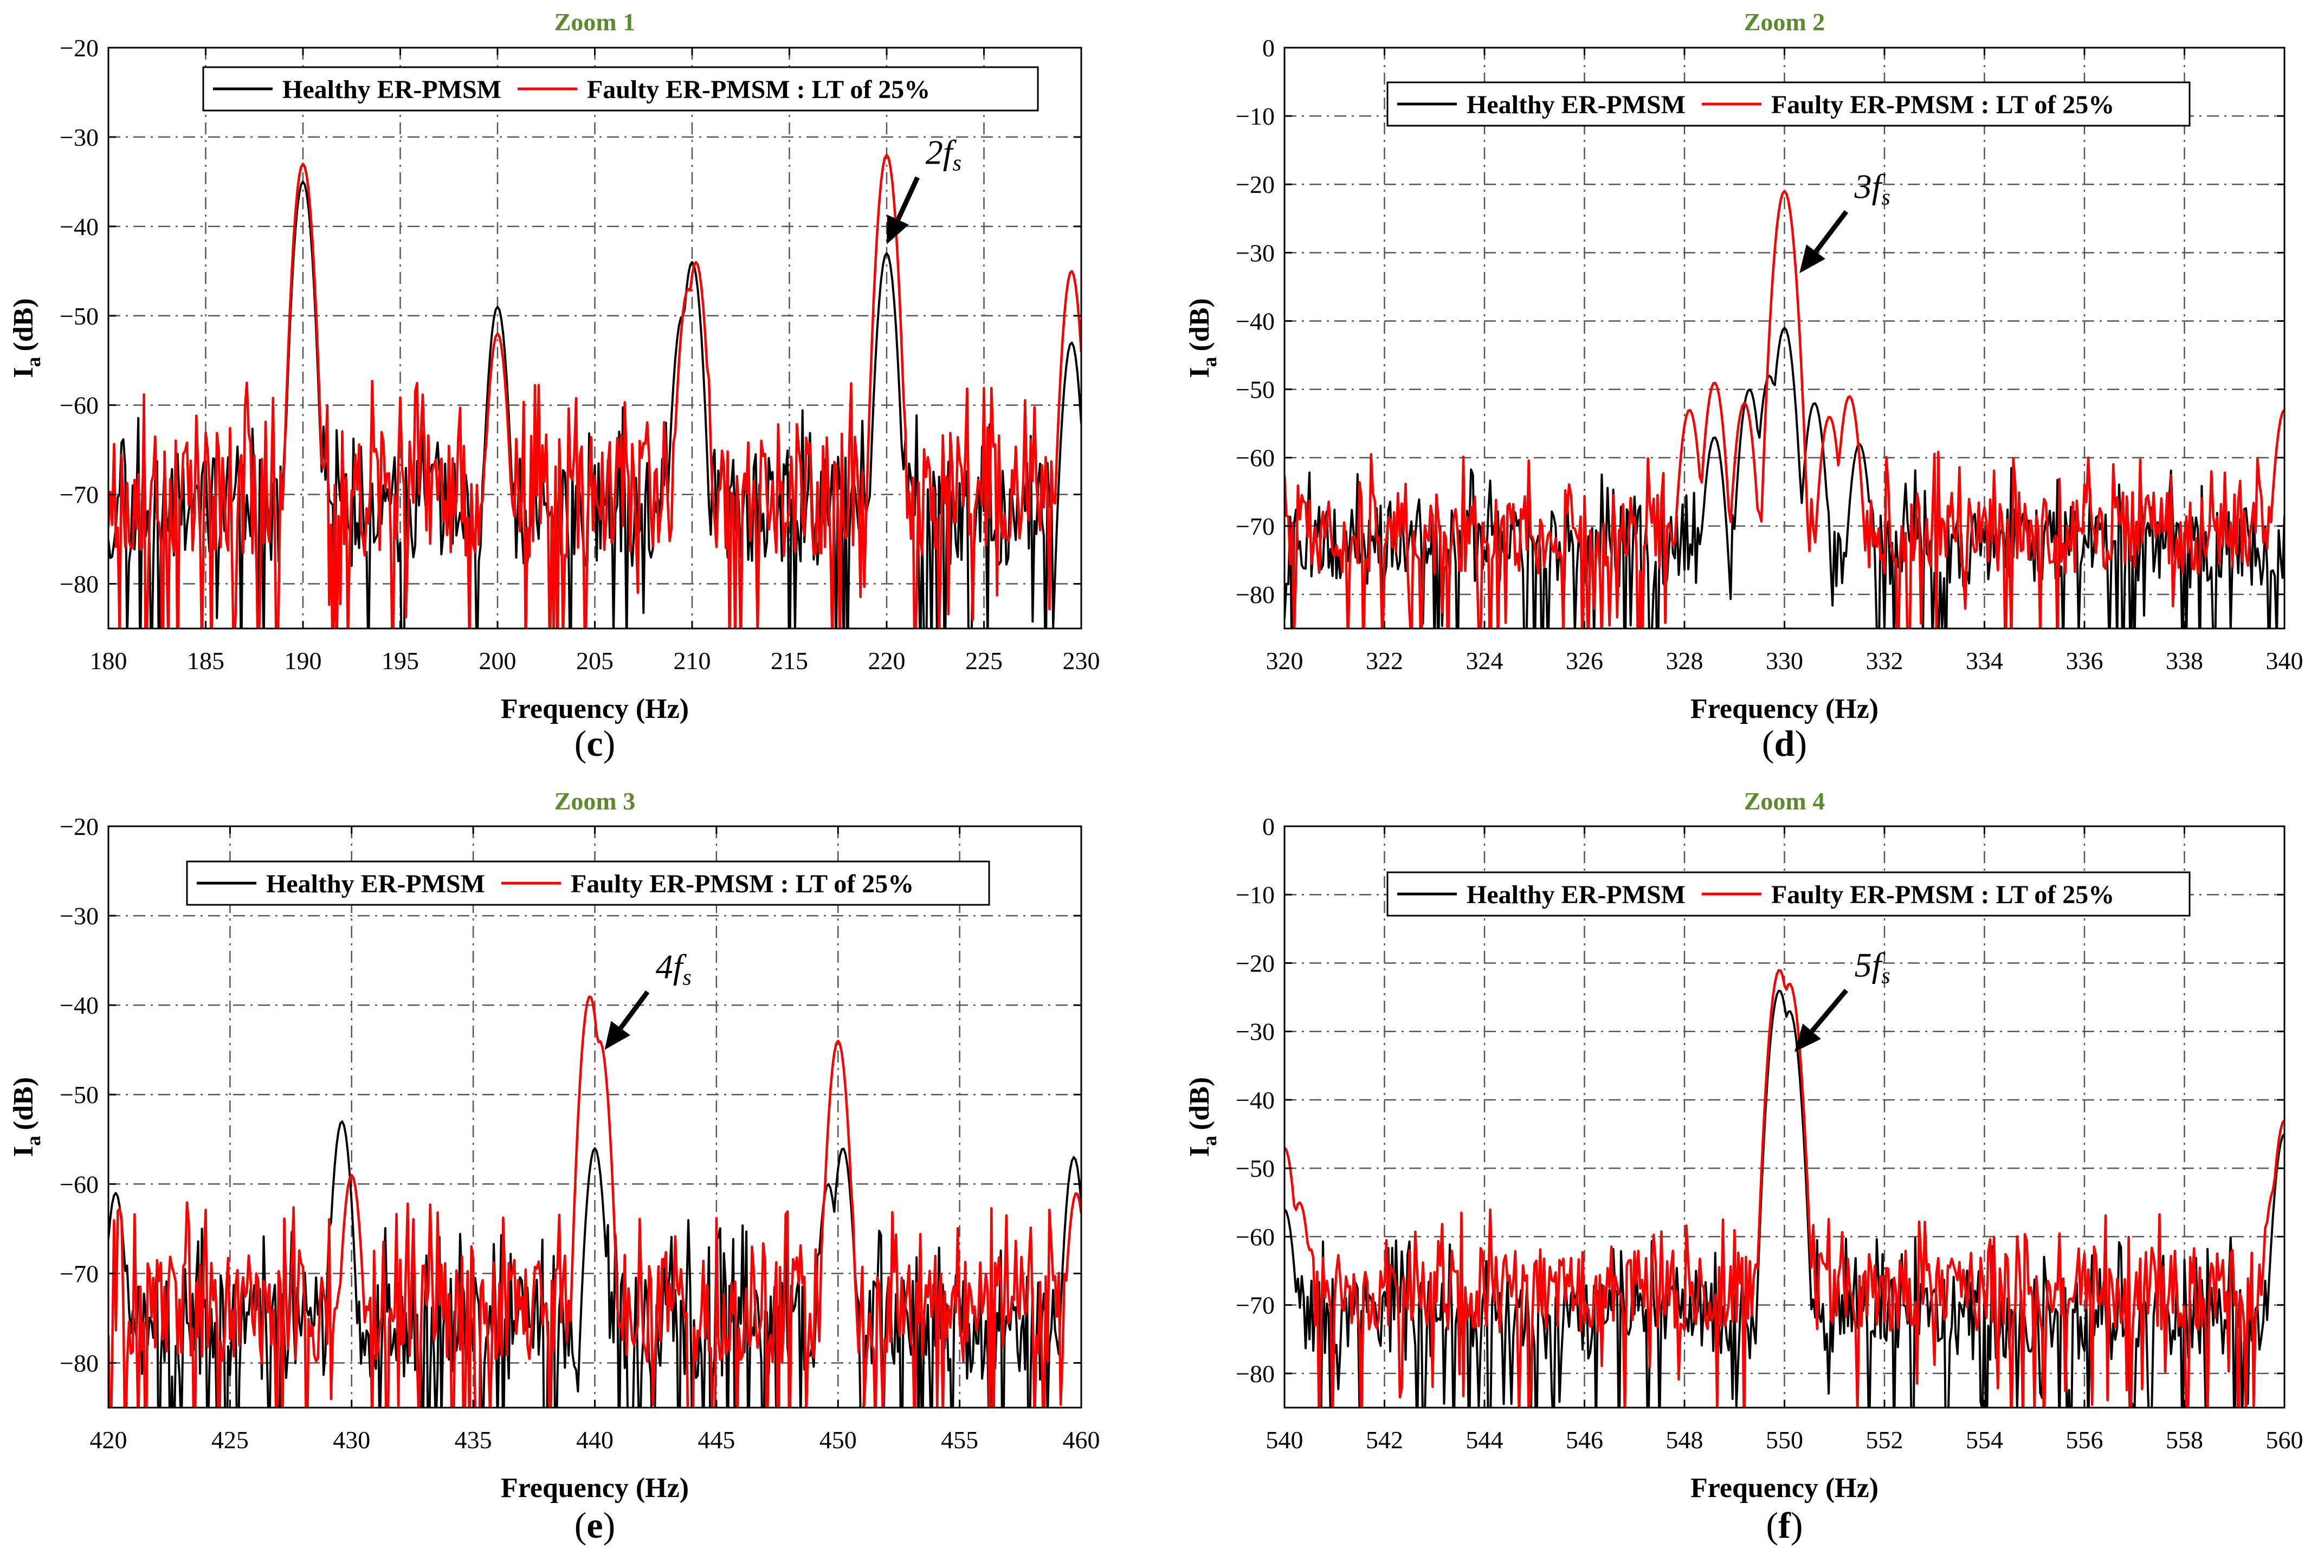 Image resolution: width=2324 pixels, height=1568 pixels. Describe the element at coordinates (595, 661) in the screenshot. I see `x-tick-label: 205` at that location.